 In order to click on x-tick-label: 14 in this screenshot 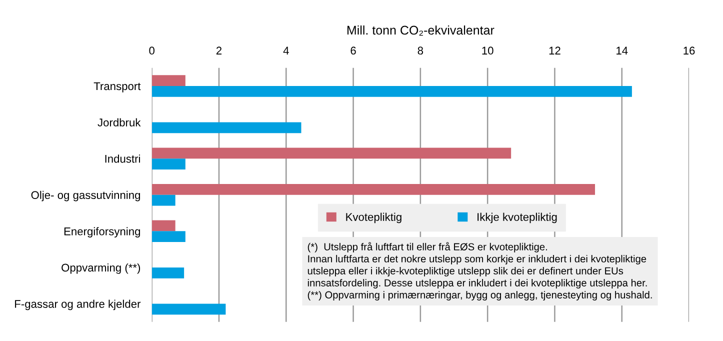, I will do `click(622, 50)`.